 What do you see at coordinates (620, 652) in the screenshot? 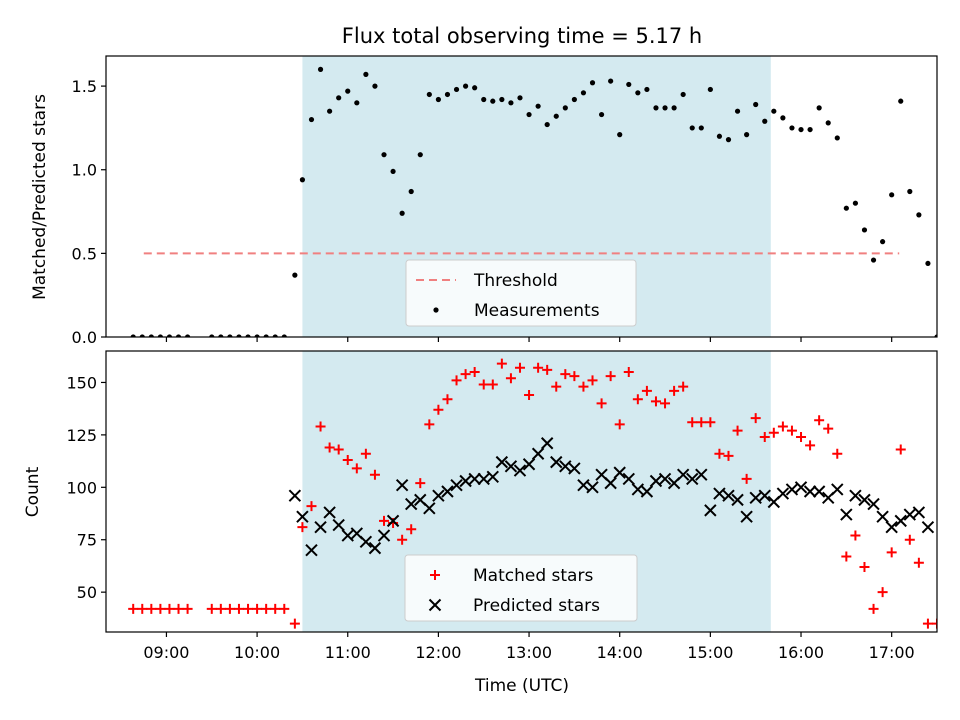
I see `x-tick-label: 14:00` at bounding box center [620, 652].